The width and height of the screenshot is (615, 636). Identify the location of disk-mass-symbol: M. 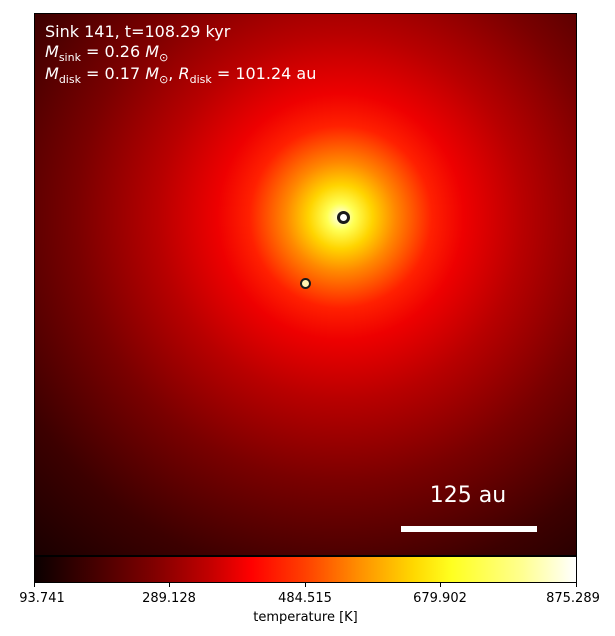
(52, 73).